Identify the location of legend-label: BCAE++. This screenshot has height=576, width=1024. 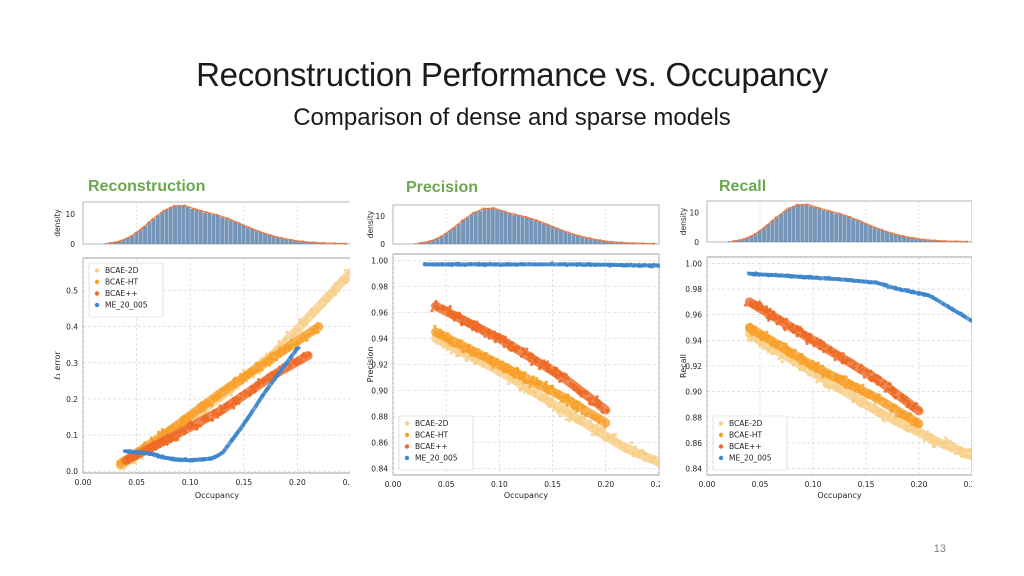
(745, 446).